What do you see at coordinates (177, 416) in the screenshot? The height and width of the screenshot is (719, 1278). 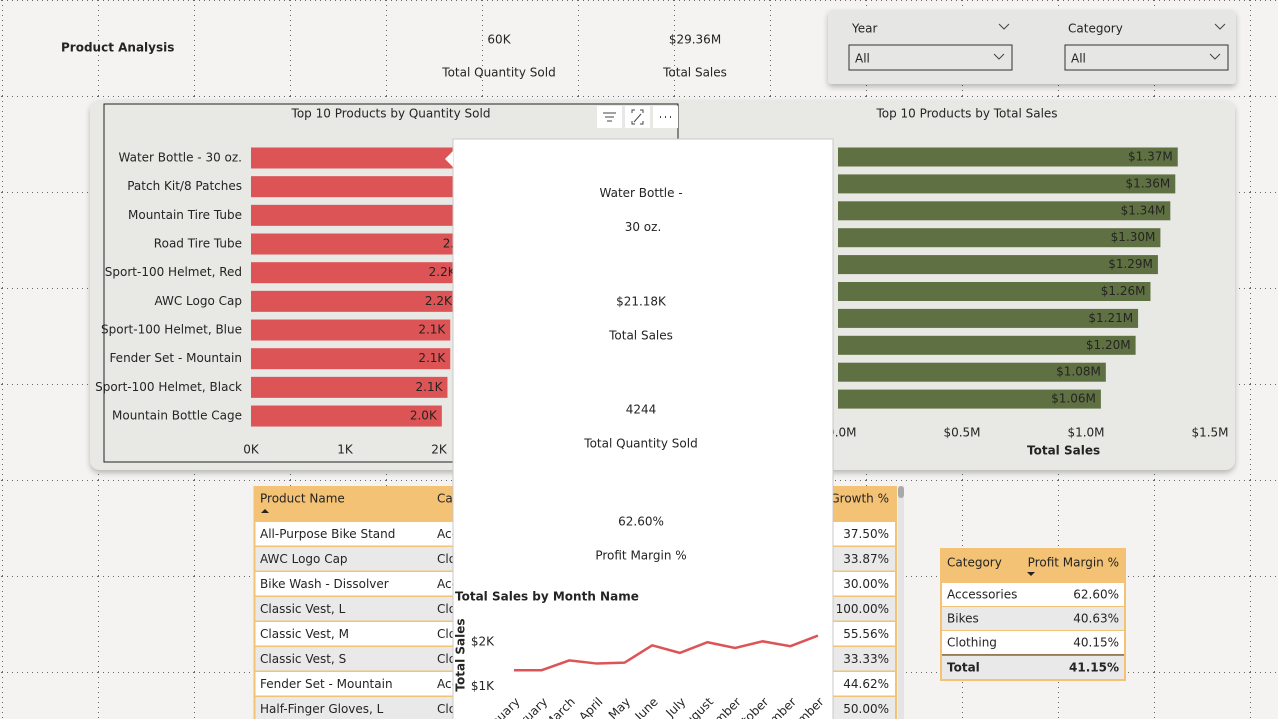 I see `category-label: Mountain Bottle Cage` at bounding box center [177, 416].